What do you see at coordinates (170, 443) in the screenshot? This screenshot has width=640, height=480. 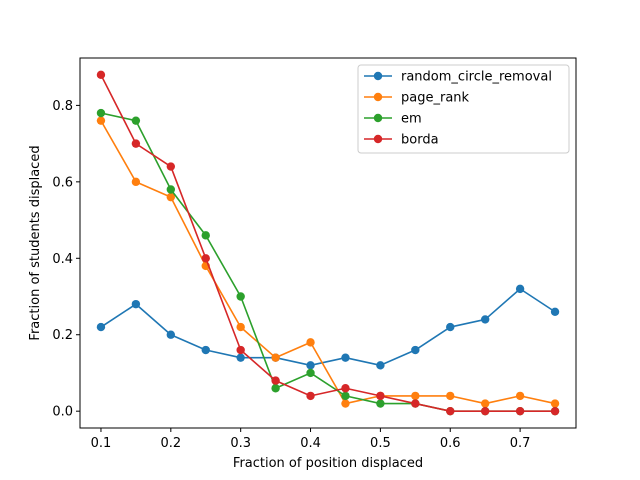 I see `x-tick-label: 0.2` at bounding box center [170, 443].